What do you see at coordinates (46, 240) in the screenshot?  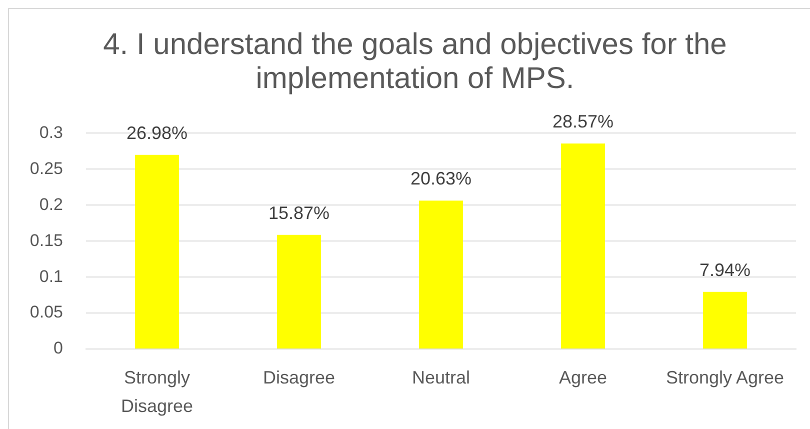 I see `y-tick-label: 0.15` at bounding box center [46, 240].